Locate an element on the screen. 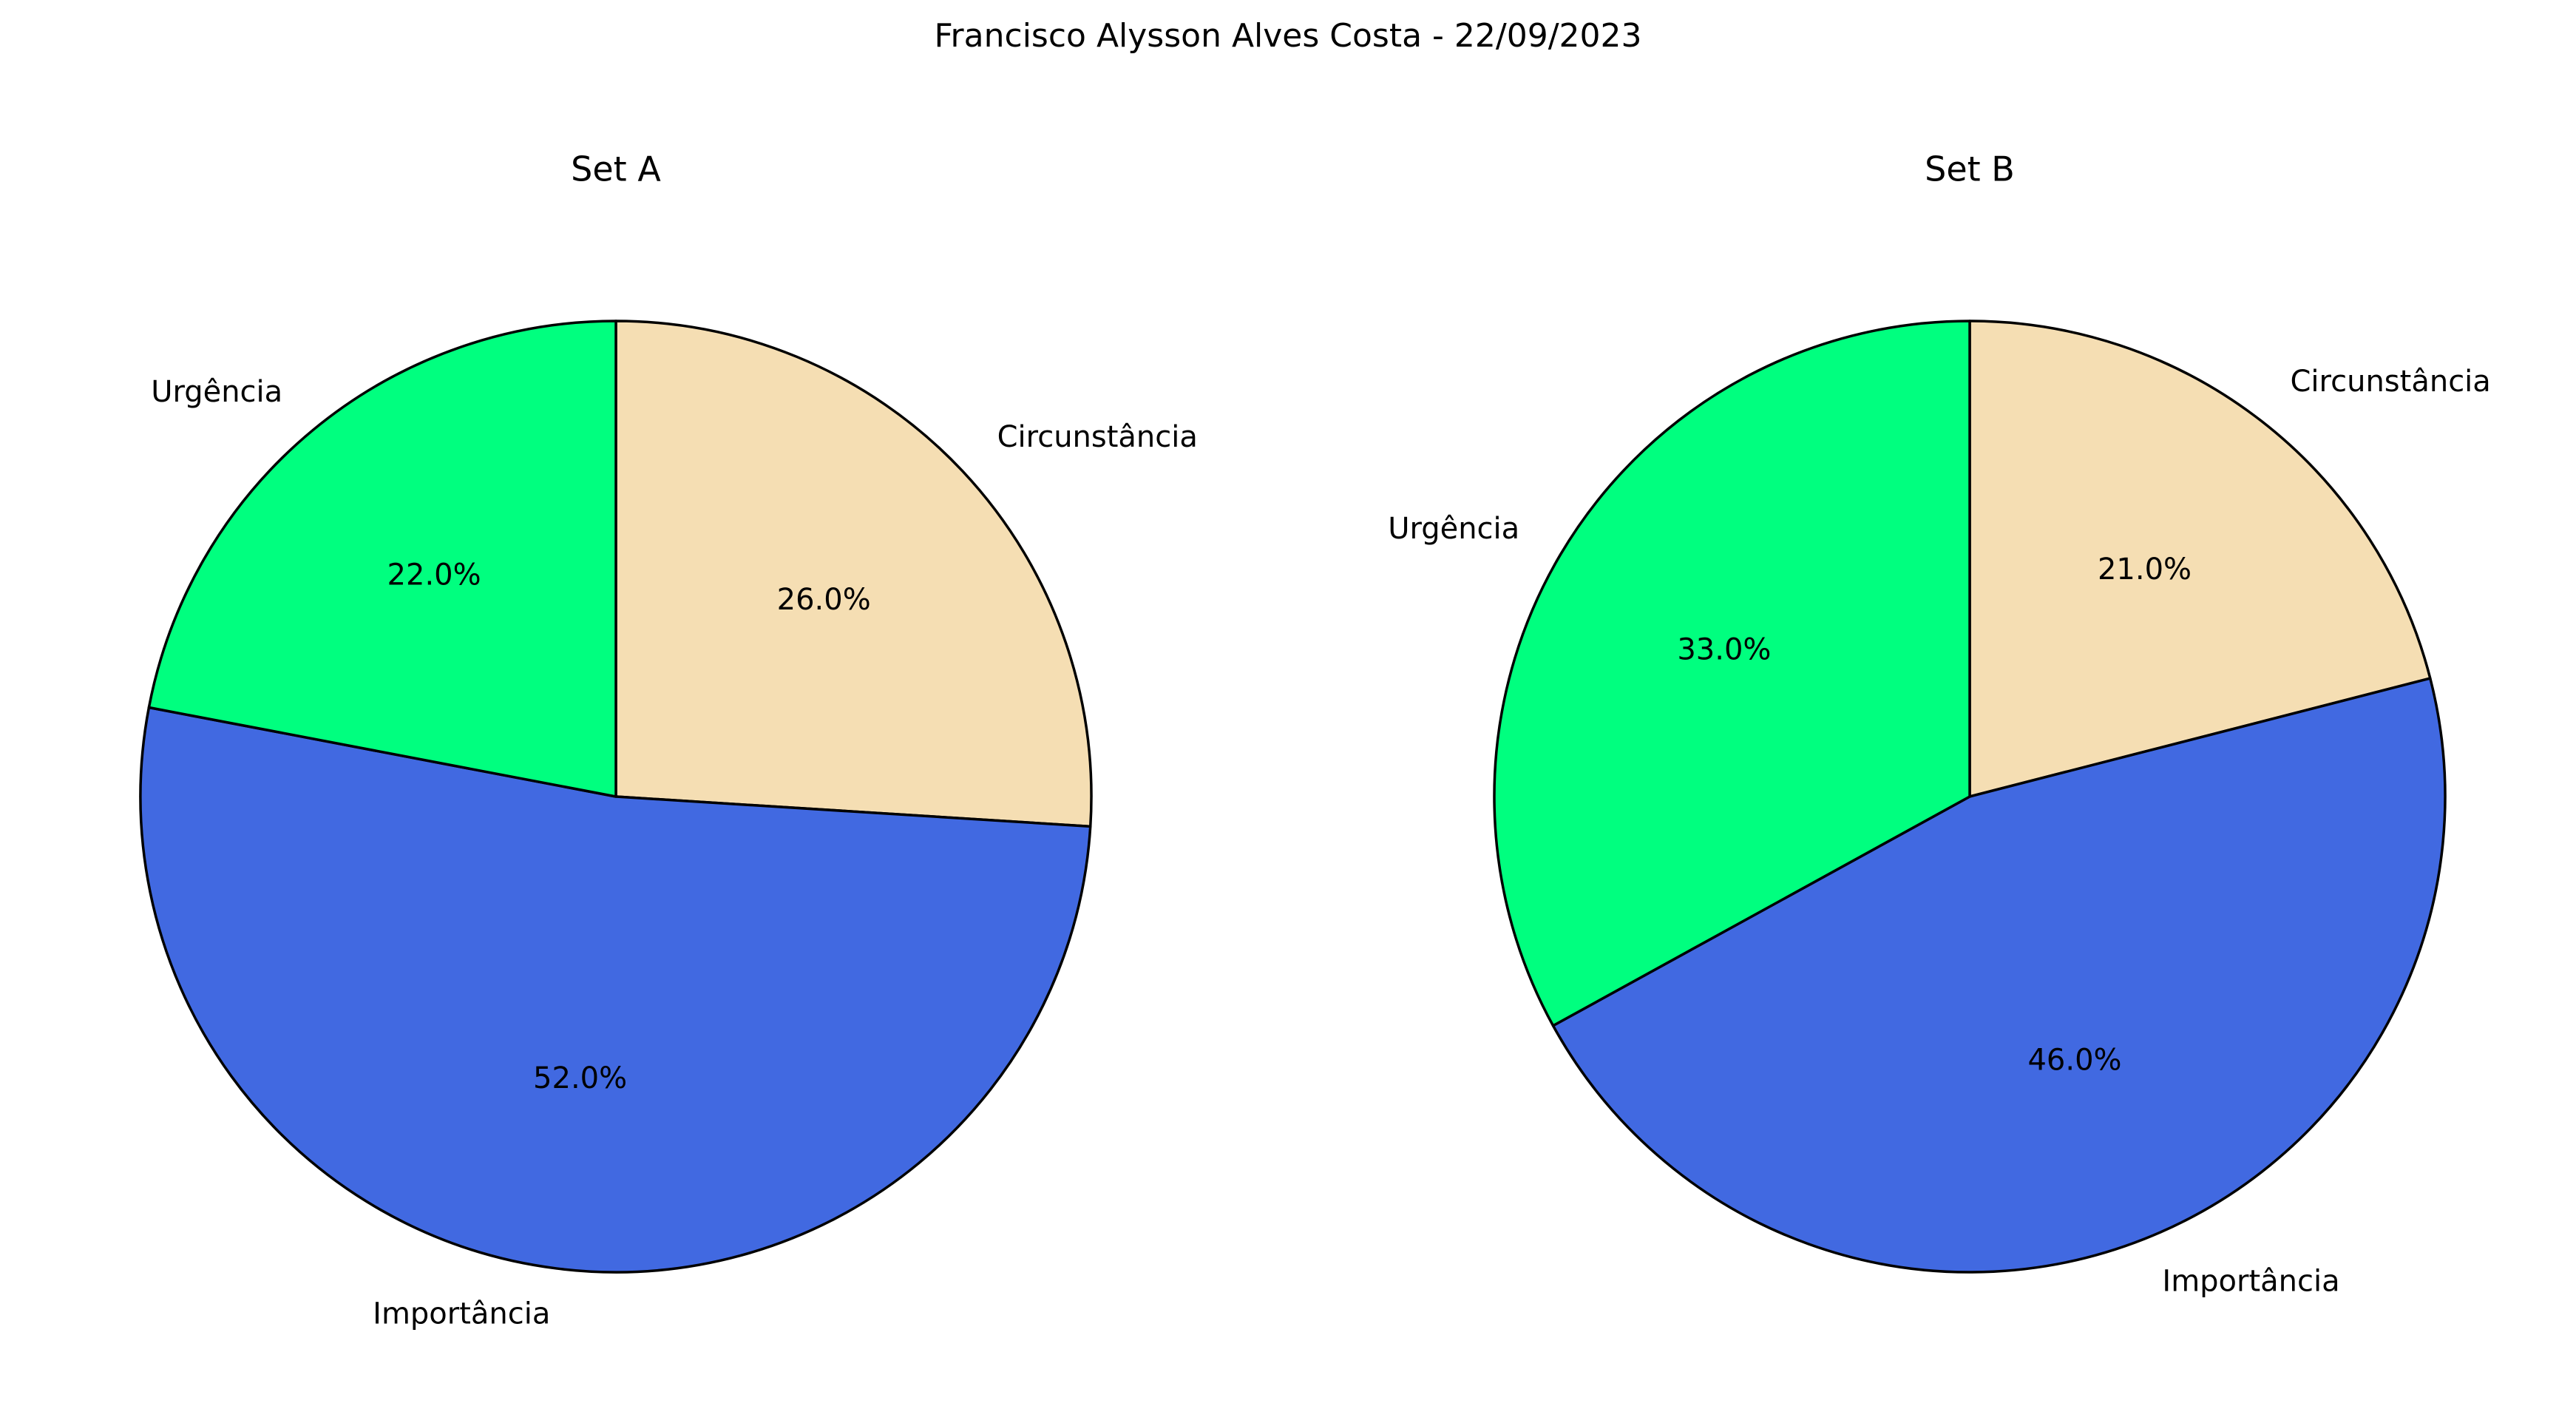 The width and height of the screenshot is (2576, 1409). slice-percent-set-a-circunstancia: 26.0% is located at coordinates (824, 600).